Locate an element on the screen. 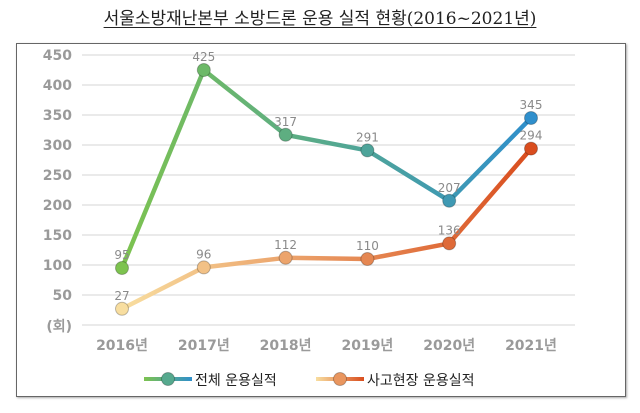 This screenshot has width=640, height=413. data-label: 317 is located at coordinates (285, 122).